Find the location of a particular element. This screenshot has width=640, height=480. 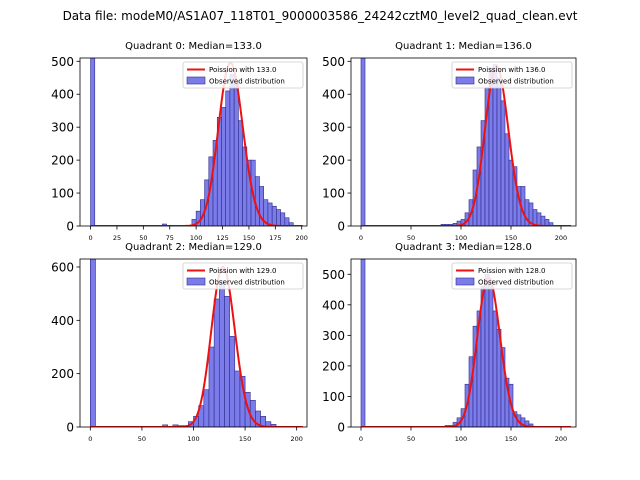

x-tick-label: 125 is located at coordinates (222, 238).